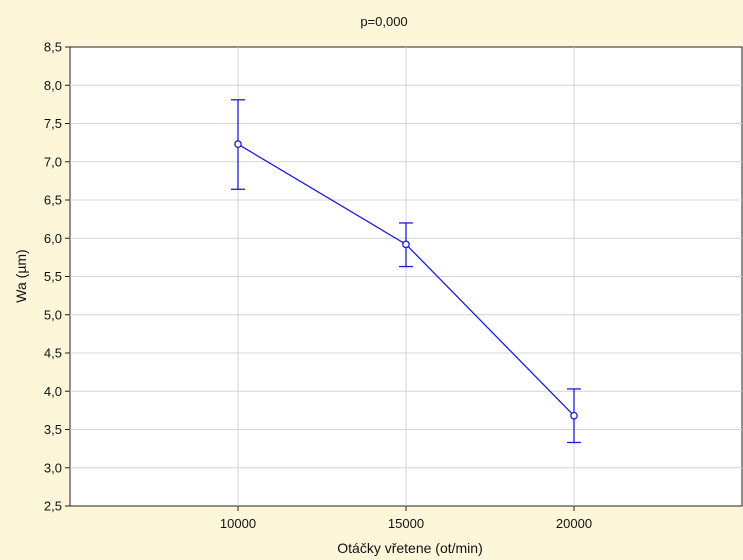 The height and width of the screenshot is (560, 743). What do you see at coordinates (53, 429) in the screenshot?
I see `y-tick-label: 3,5` at bounding box center [53, 429].